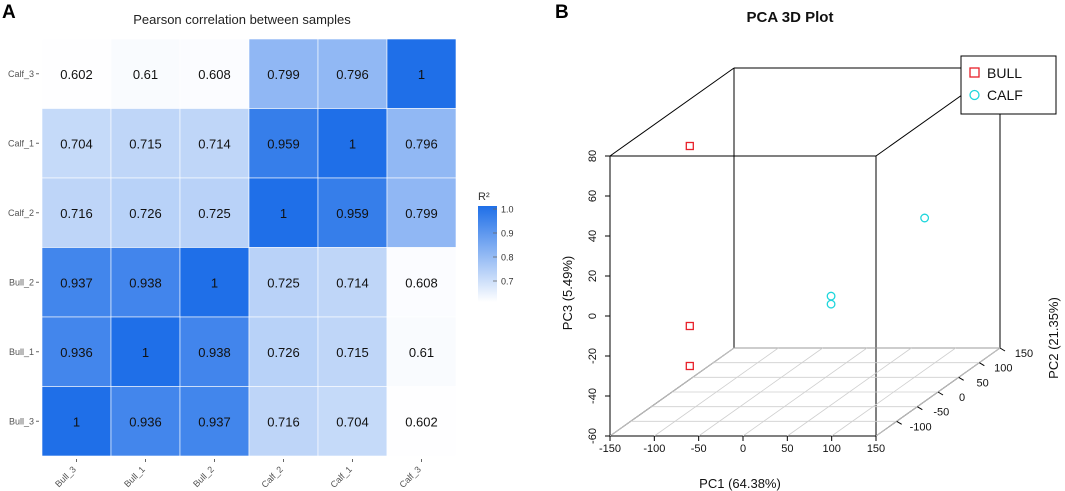 This screenshot has height=491, width=1065. I want to click on colorbar-ticks: 1.0 0.9 0.8 0.7, so click(503, 246).